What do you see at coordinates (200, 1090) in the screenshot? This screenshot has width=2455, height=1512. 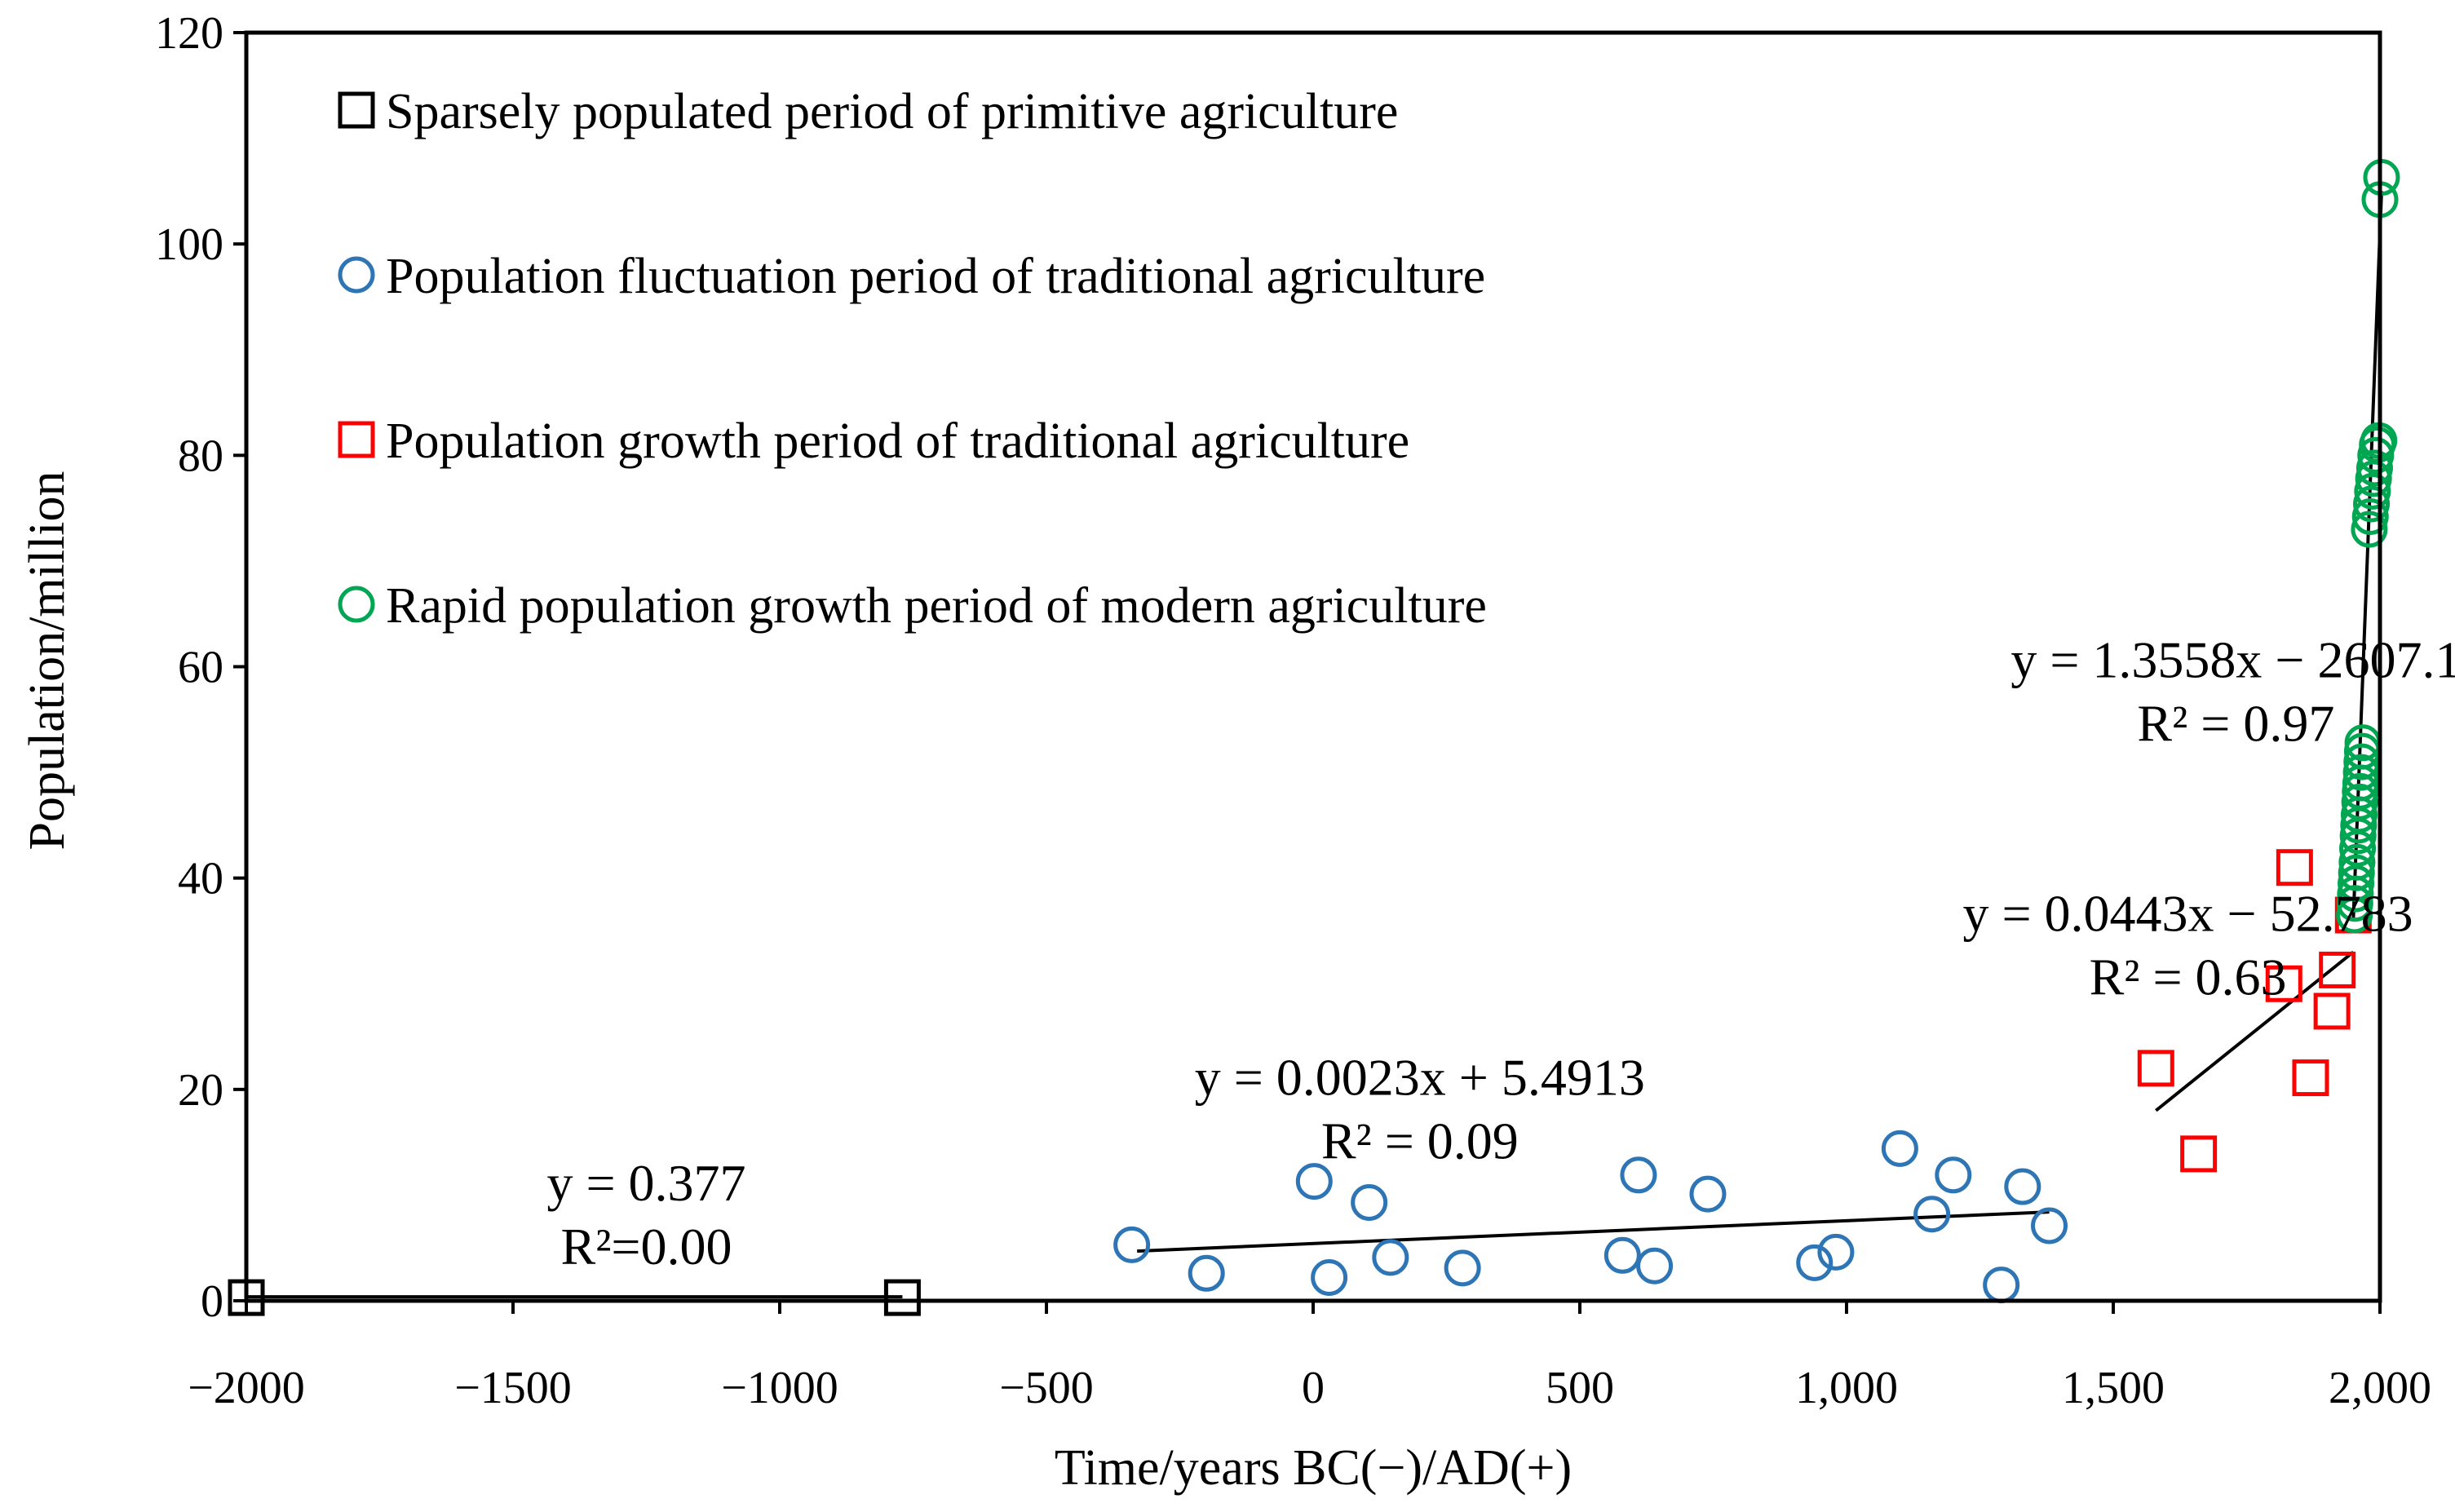 I see `y-tick-label: 20` at bounding box center [200, 1090].